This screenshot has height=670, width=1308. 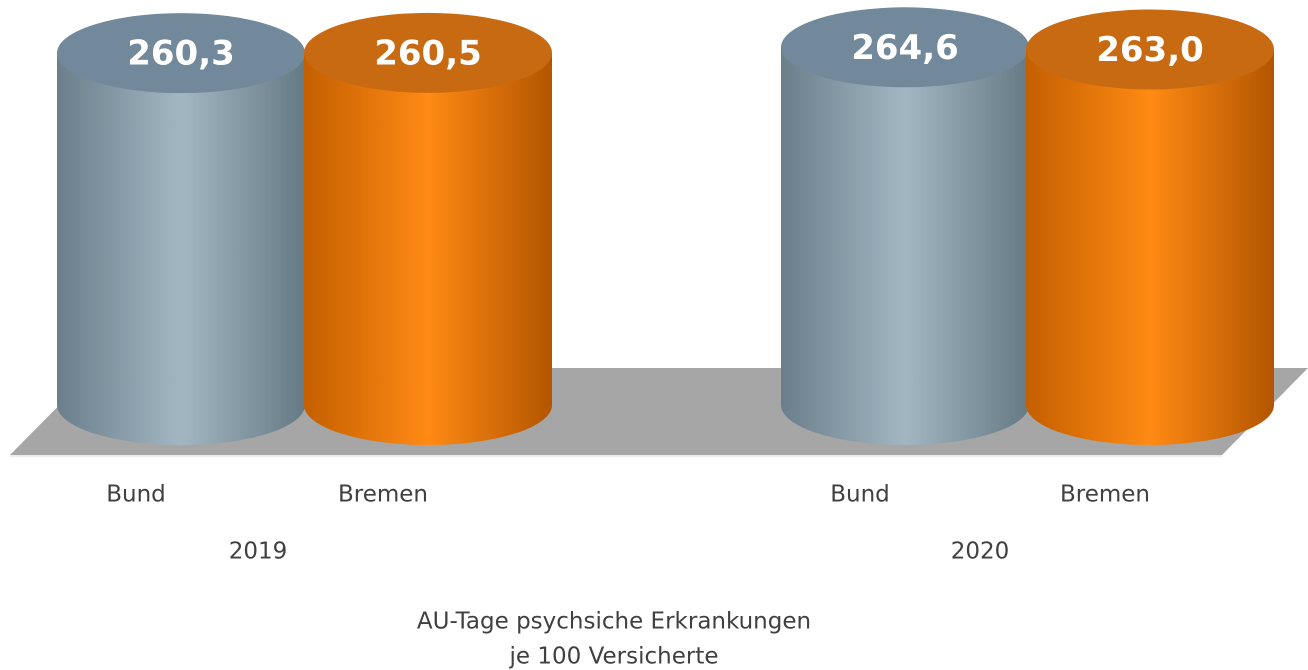 I want to click on data-label: 260,3, so click(x=181, y=54).